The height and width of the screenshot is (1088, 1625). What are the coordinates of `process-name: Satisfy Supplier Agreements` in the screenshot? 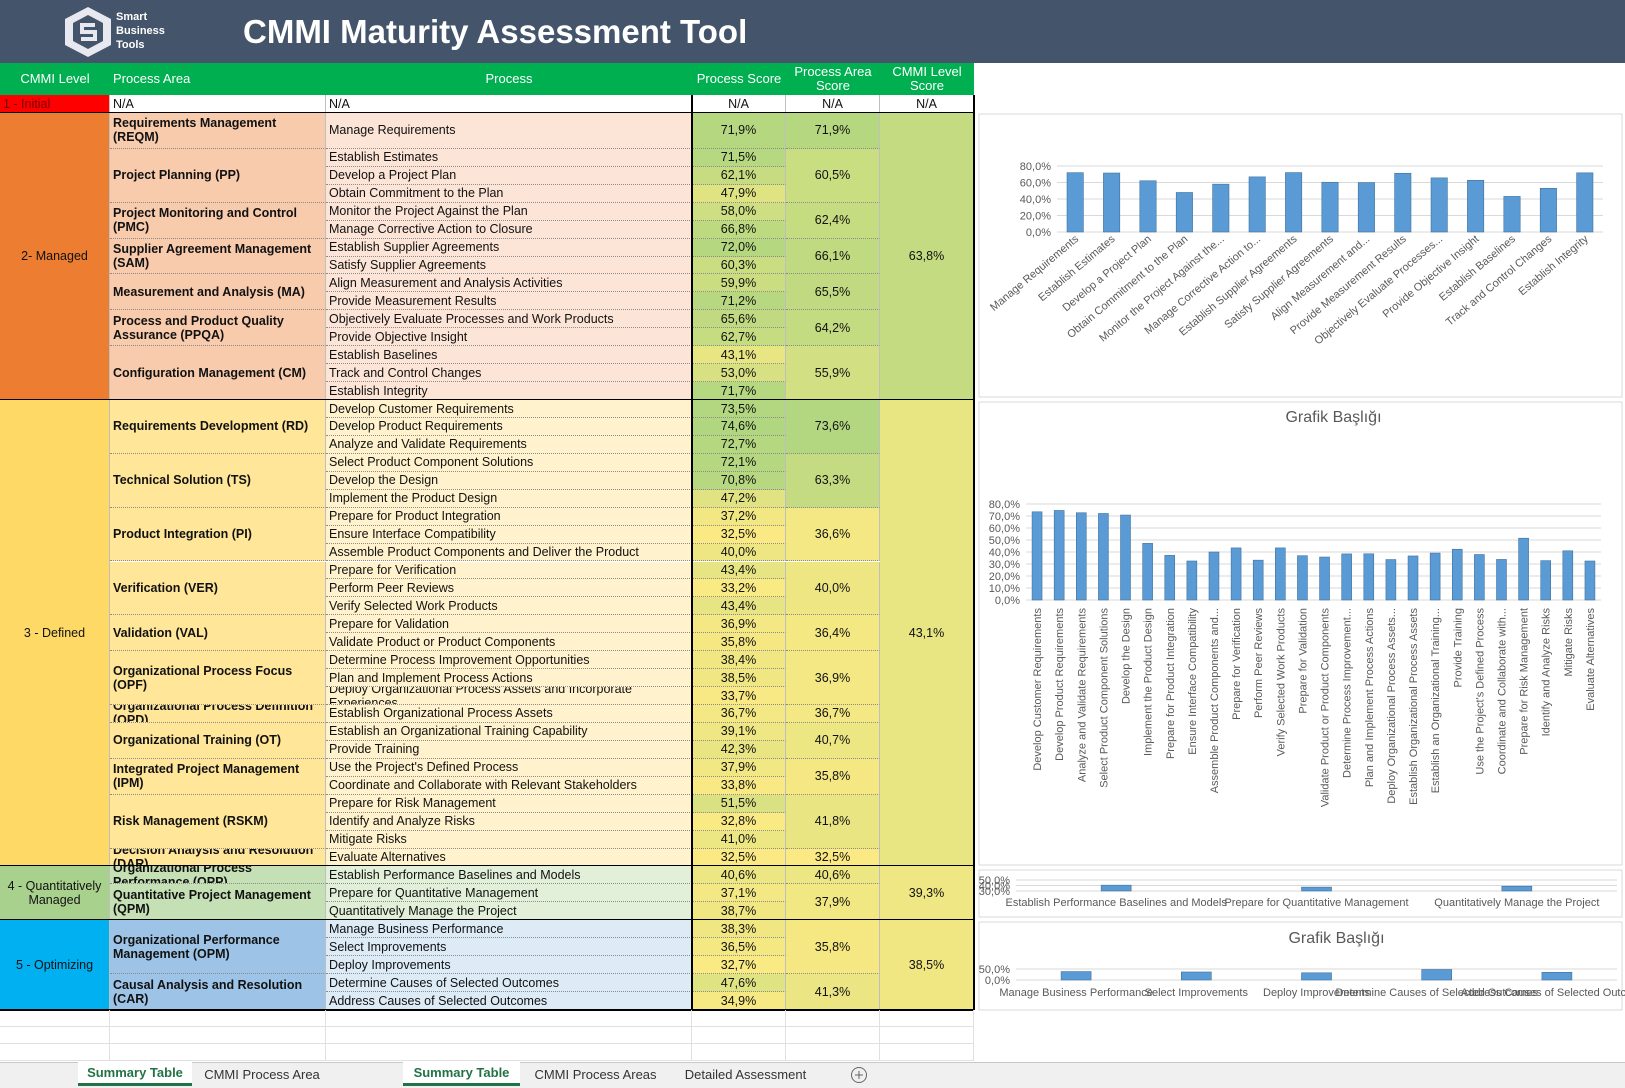 It's located at (509, 265).